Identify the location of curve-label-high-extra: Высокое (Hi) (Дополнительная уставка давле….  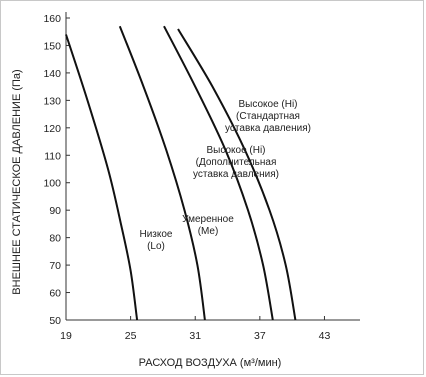
(236, 162).